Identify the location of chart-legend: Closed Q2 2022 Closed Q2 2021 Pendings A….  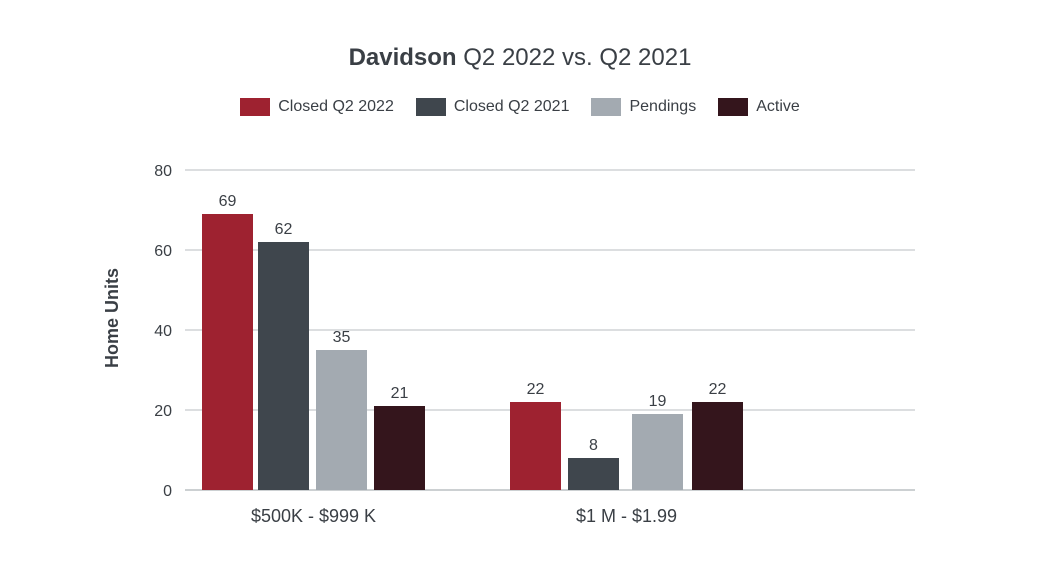
(520, 107).